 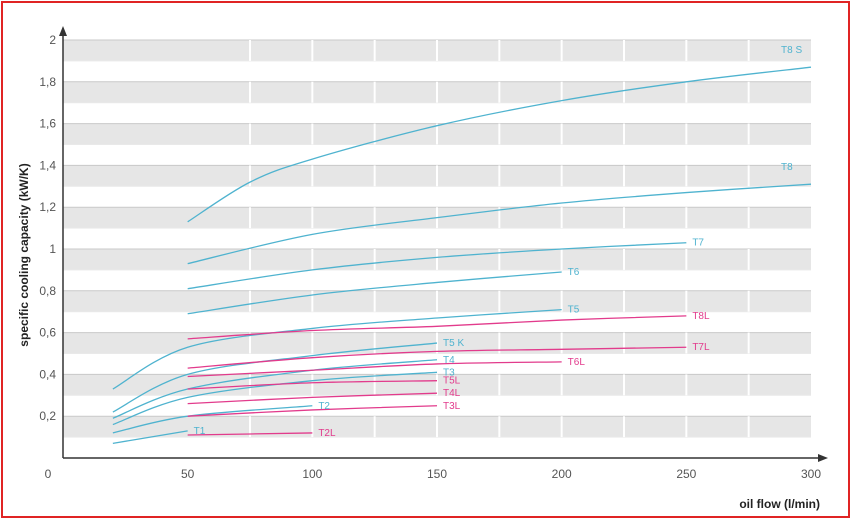 I want to click on series-label: T6L, so click(x=577, y=362).